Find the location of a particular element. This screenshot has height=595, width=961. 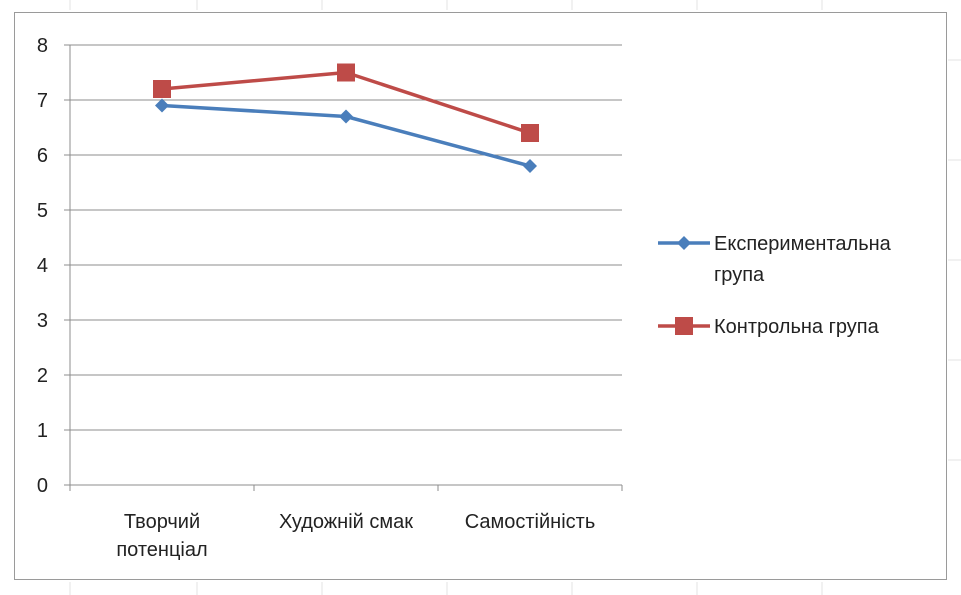

y-tick-label: 8 is located at coordinates (42, 46).